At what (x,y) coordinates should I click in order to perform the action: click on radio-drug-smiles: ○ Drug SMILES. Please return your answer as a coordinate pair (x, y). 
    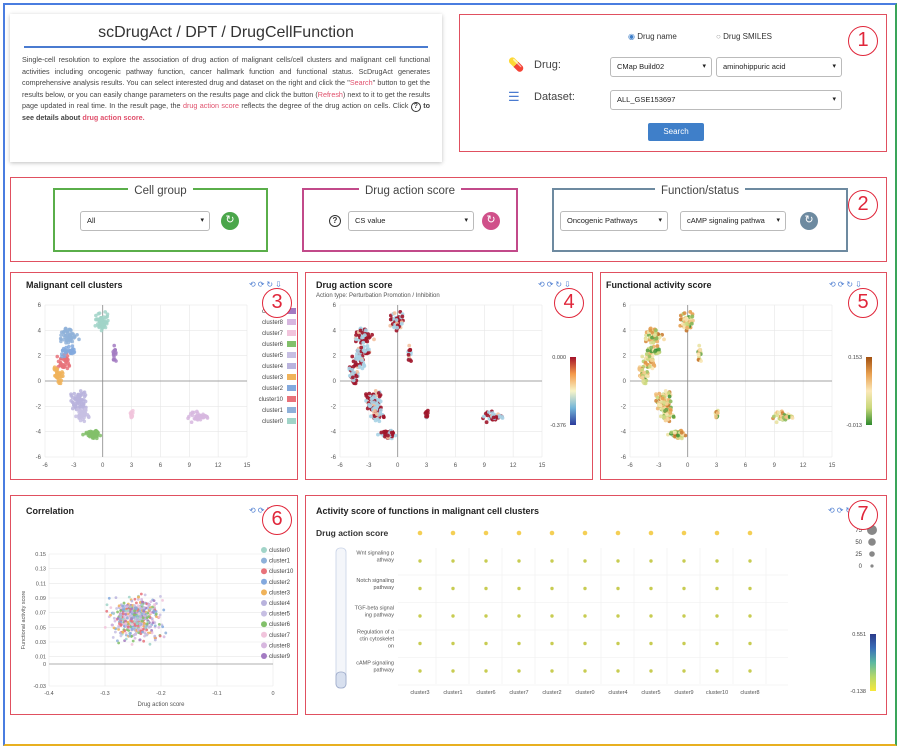
    Looking at the image, I should click on (744, 36).